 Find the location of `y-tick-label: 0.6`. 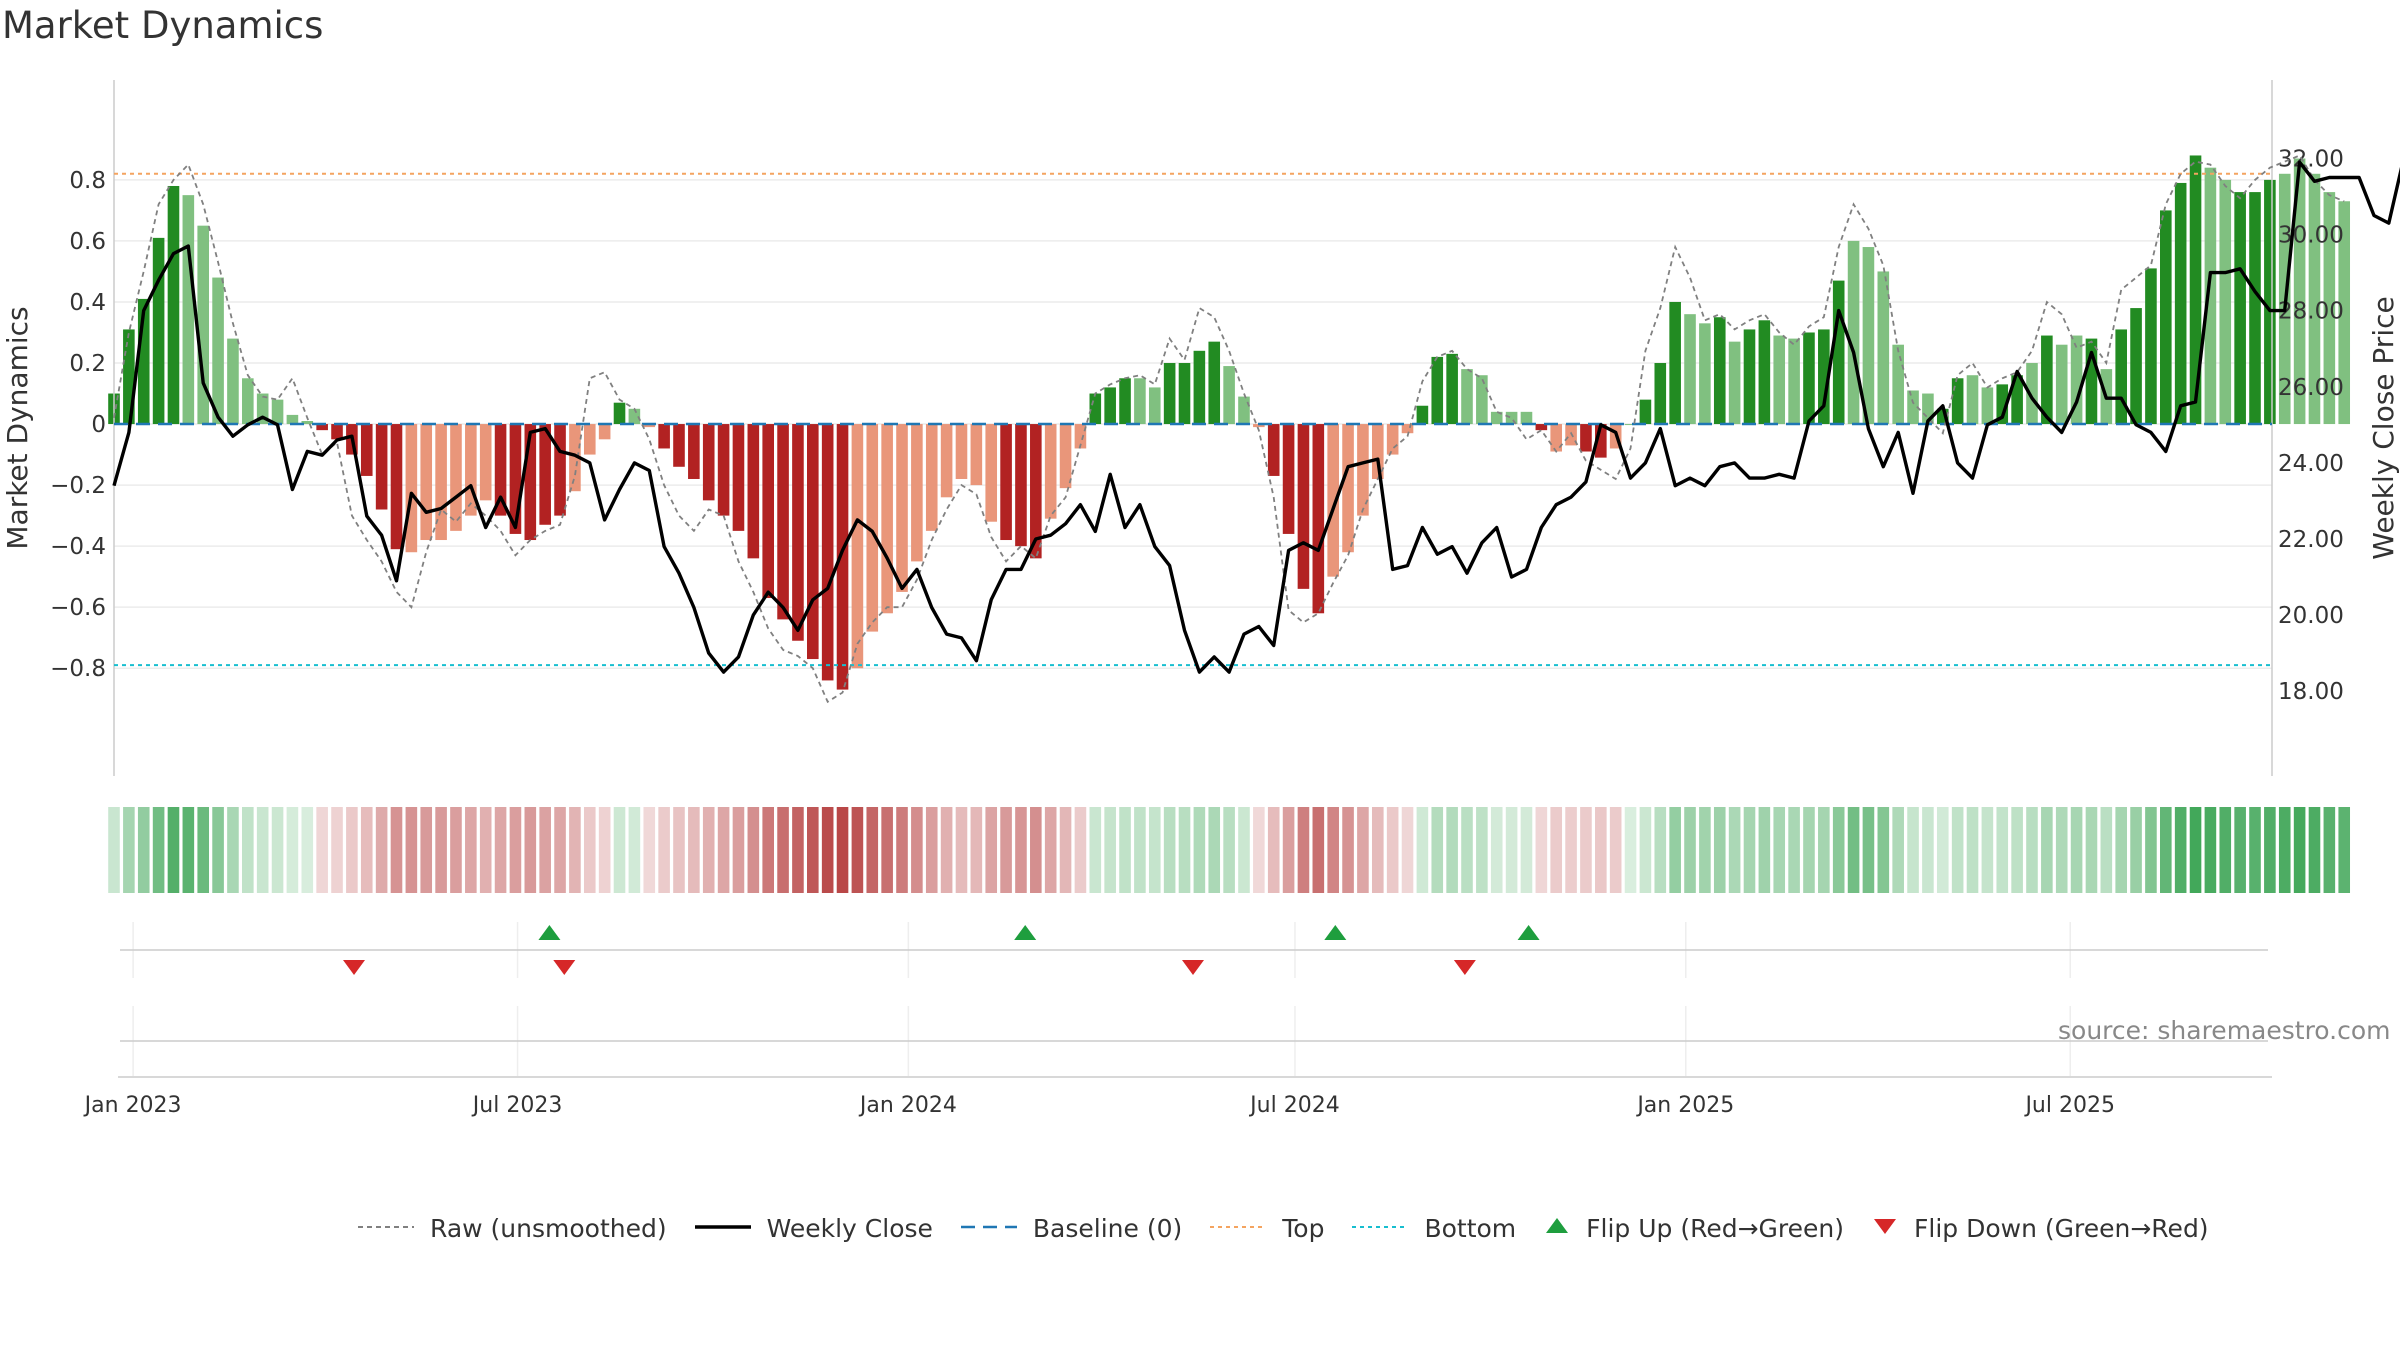

y-tick-label: 0.6 is located at coordinates (87, 242).